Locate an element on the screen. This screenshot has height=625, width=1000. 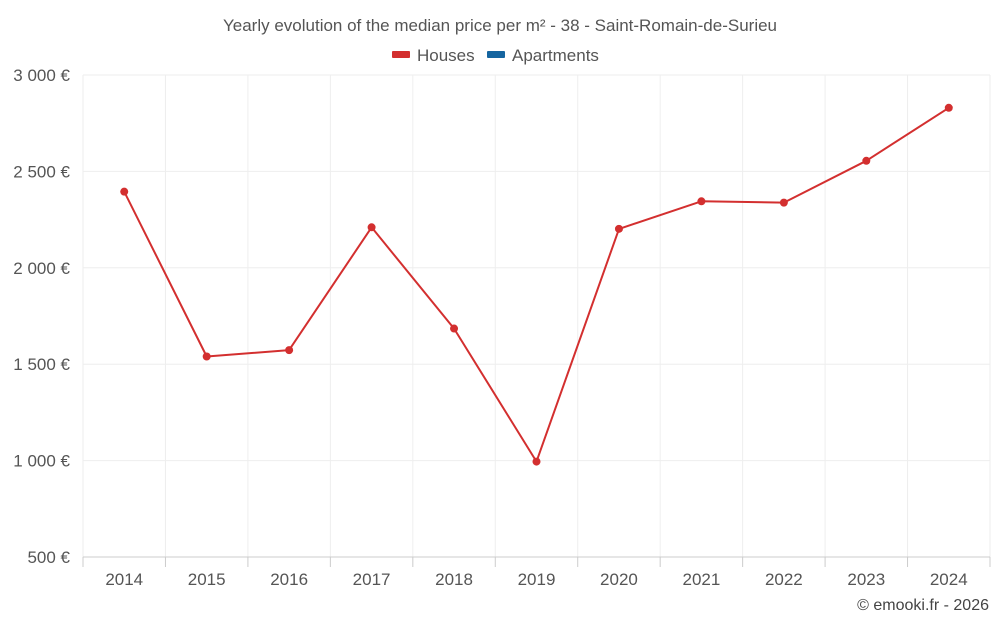
data-point-houses-2020 is located at coordinates (618, 228).